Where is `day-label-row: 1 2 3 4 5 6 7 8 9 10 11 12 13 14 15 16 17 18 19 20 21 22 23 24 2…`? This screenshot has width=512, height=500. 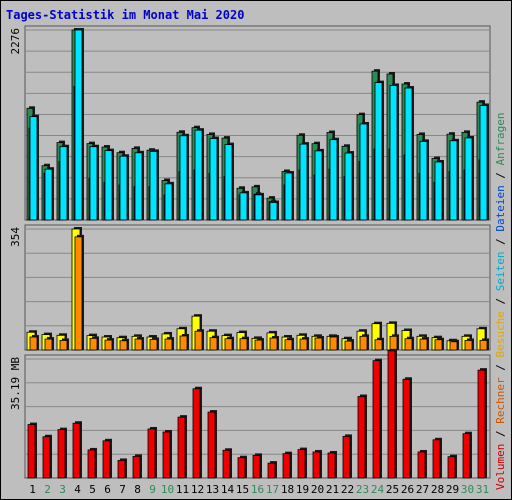
day-label-row: 1 2 3 4 5 6 7 8 9 10 11 12 13 14 15 16 17 18 19 20 21 22 23 24 2… is located at coordinates (259, 489).